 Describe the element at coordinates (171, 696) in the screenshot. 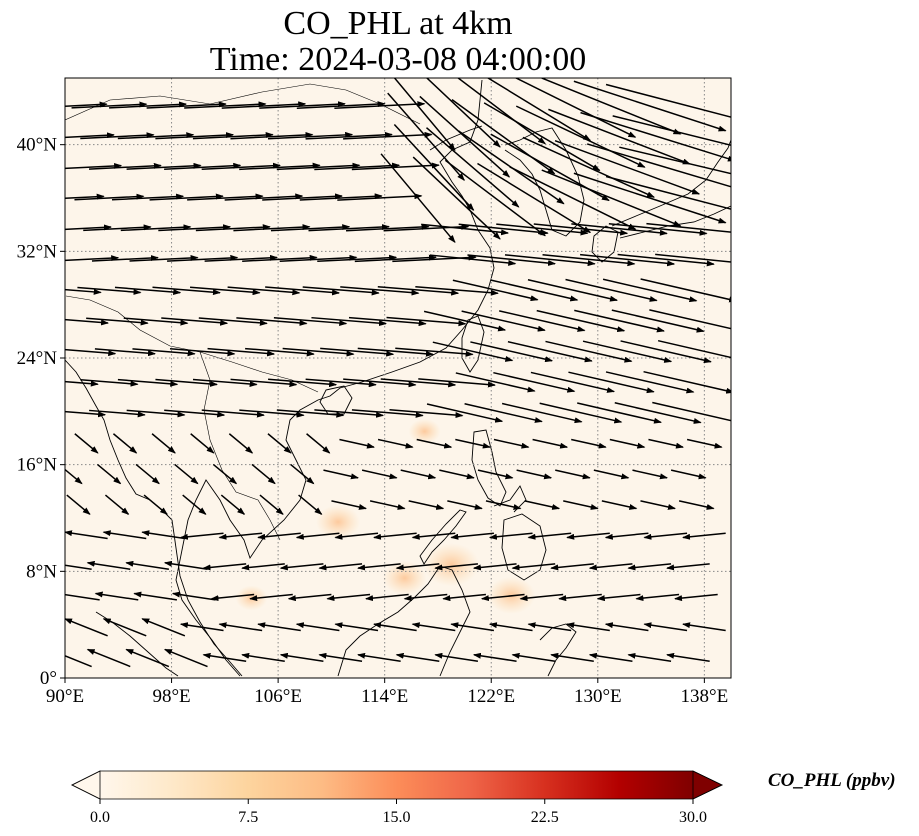

I see `lon-tick-label: 98°E` at that location.